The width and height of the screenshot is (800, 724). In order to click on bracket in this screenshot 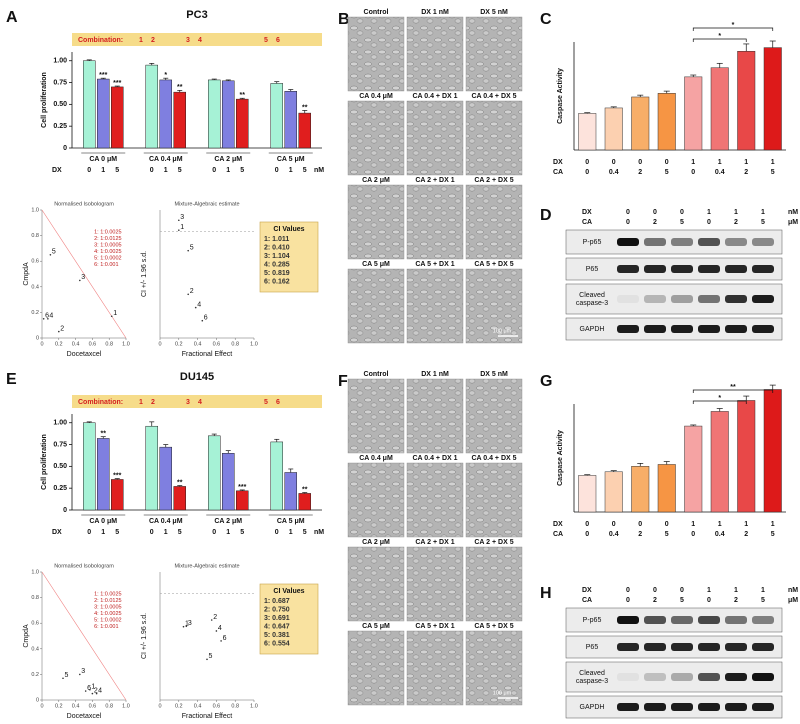, I will do `click(719, 40)`.